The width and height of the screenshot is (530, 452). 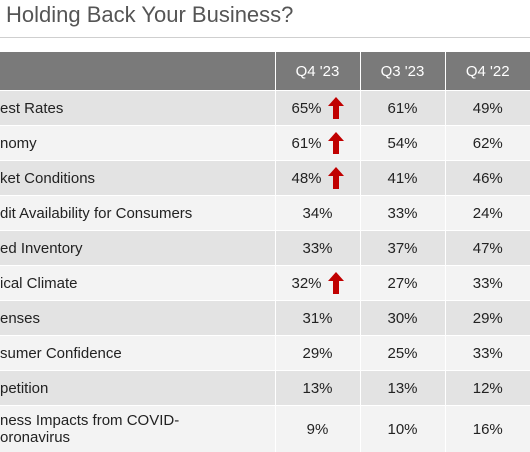 I want to click on value-wrap: 37%, so click(x=402, y=248).